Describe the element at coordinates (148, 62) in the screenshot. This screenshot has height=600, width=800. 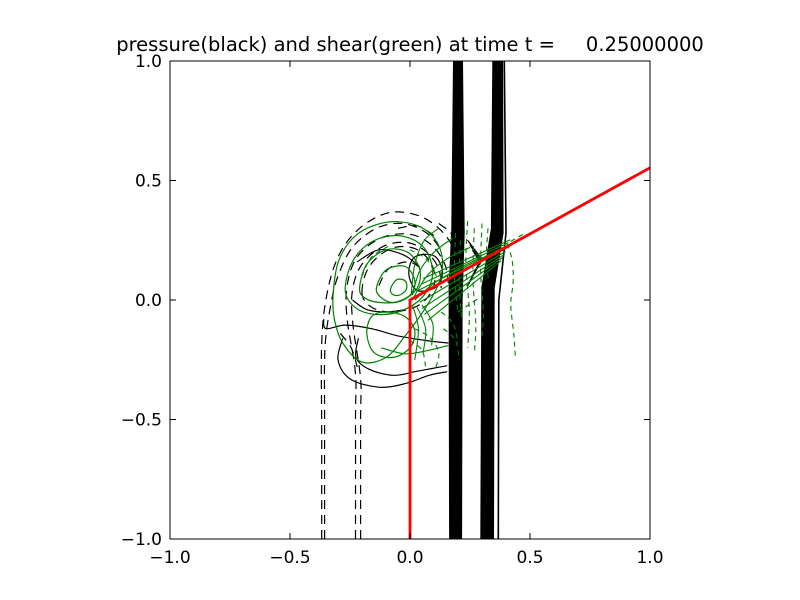
I see `y-tick-label: 1.0` at that location.